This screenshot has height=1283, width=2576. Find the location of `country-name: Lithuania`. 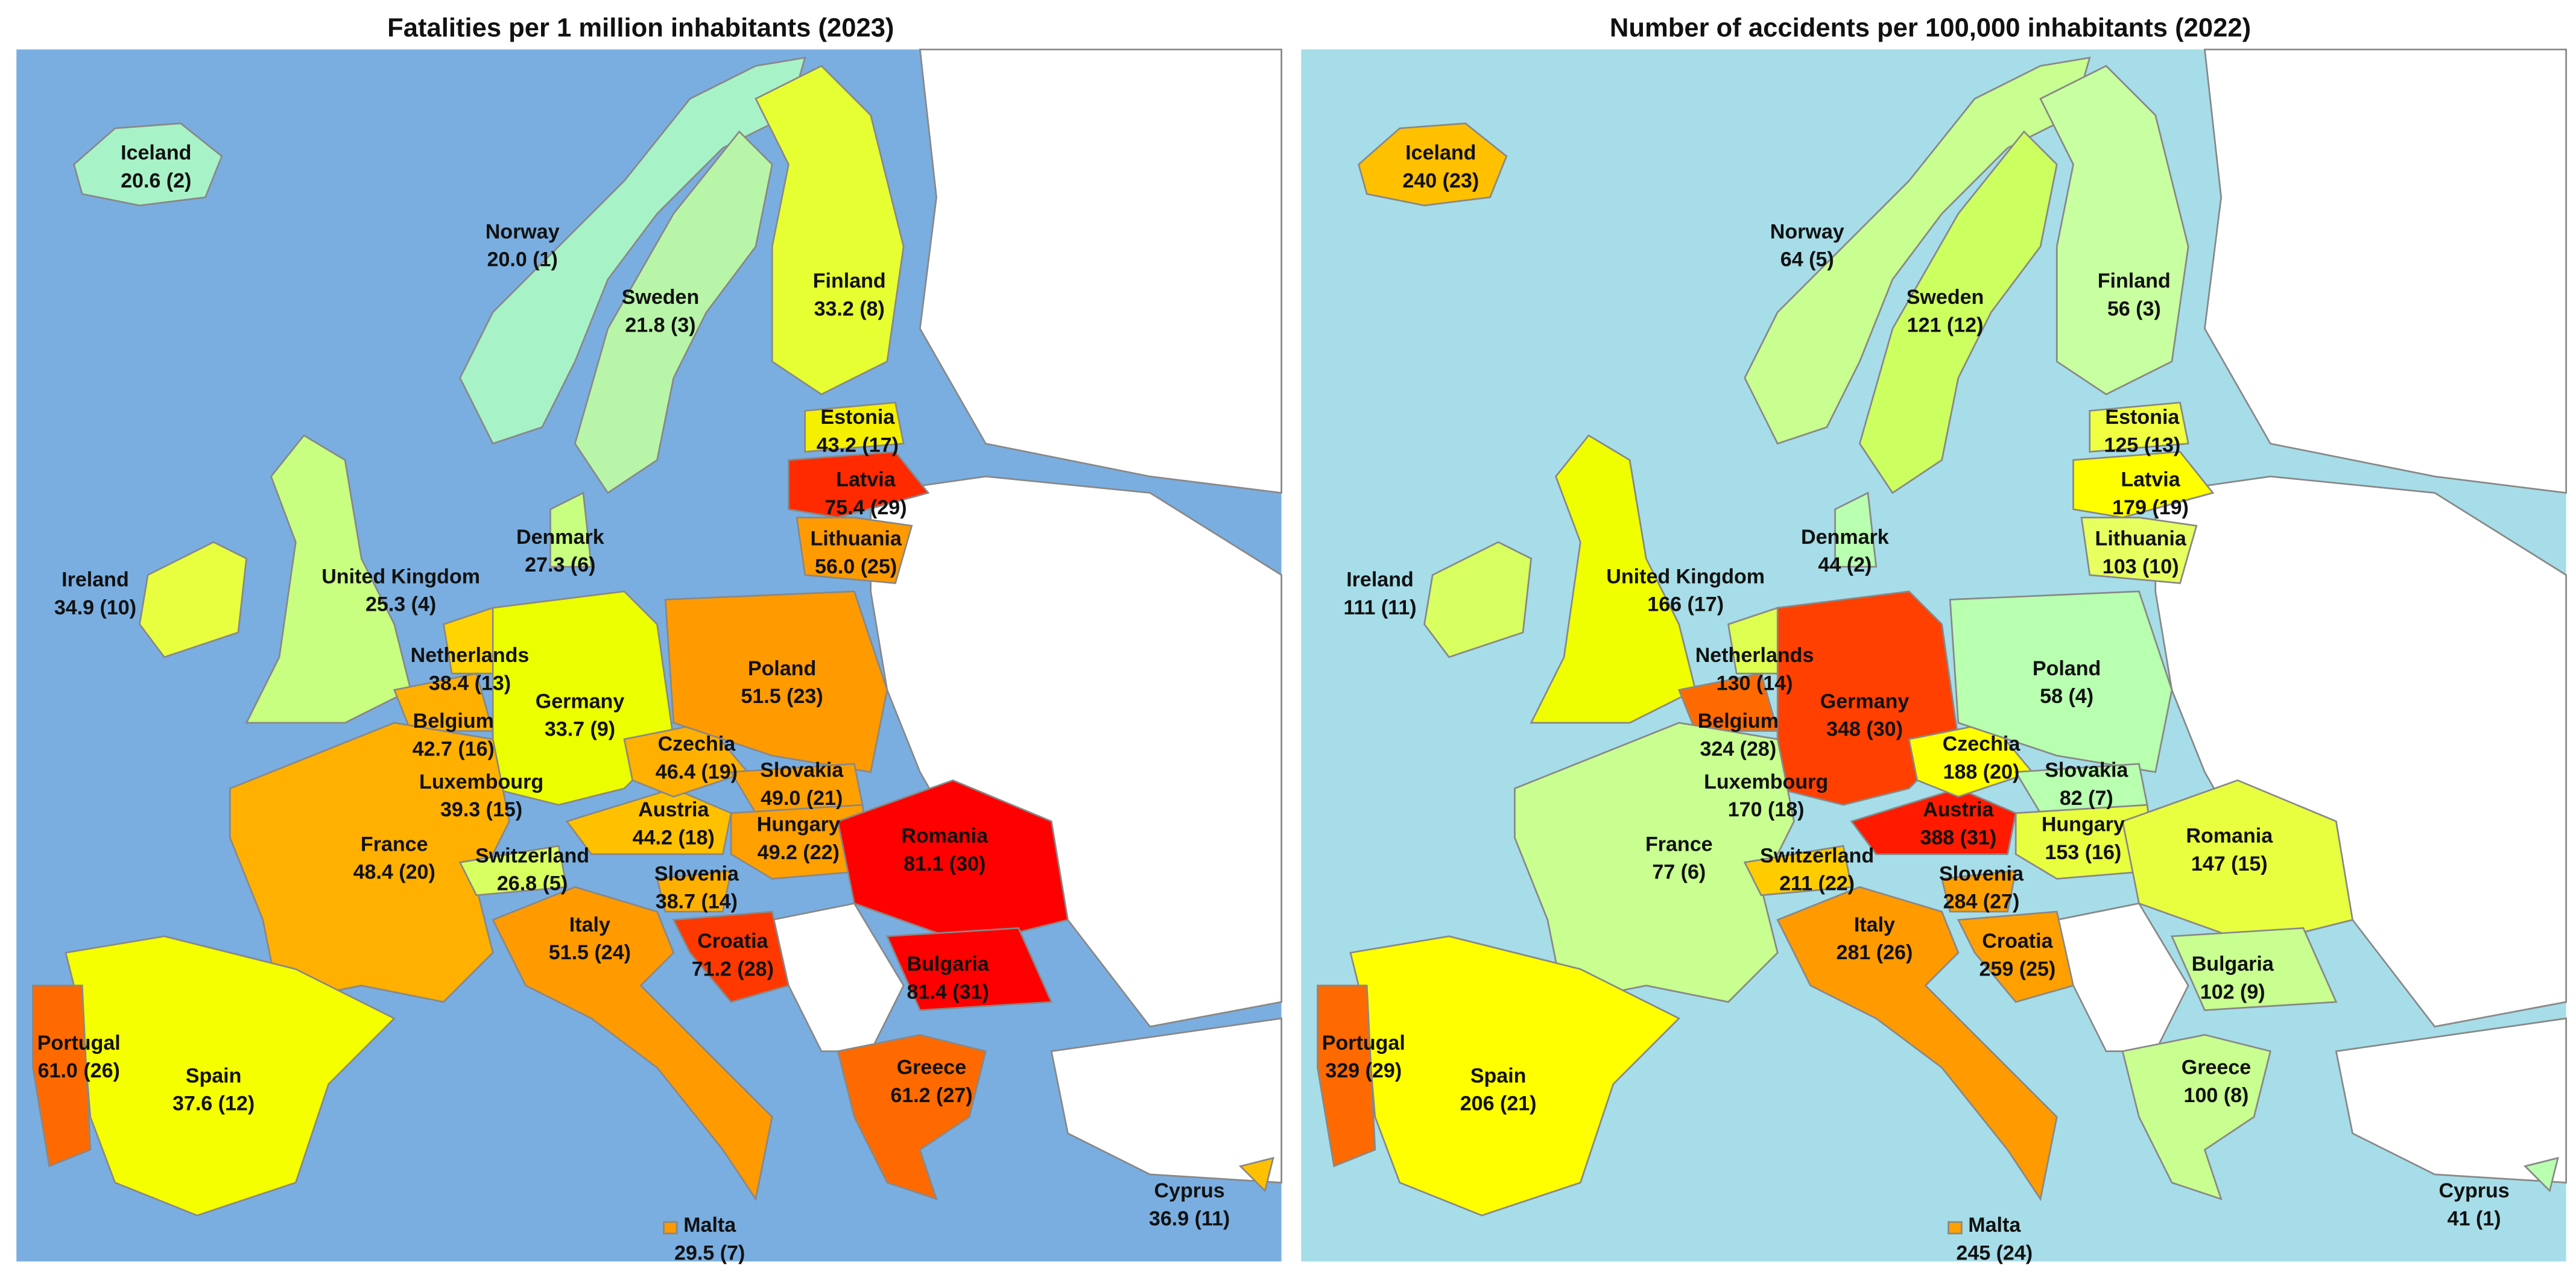

country-name: Lithuania is located at coordinates (856, 539).